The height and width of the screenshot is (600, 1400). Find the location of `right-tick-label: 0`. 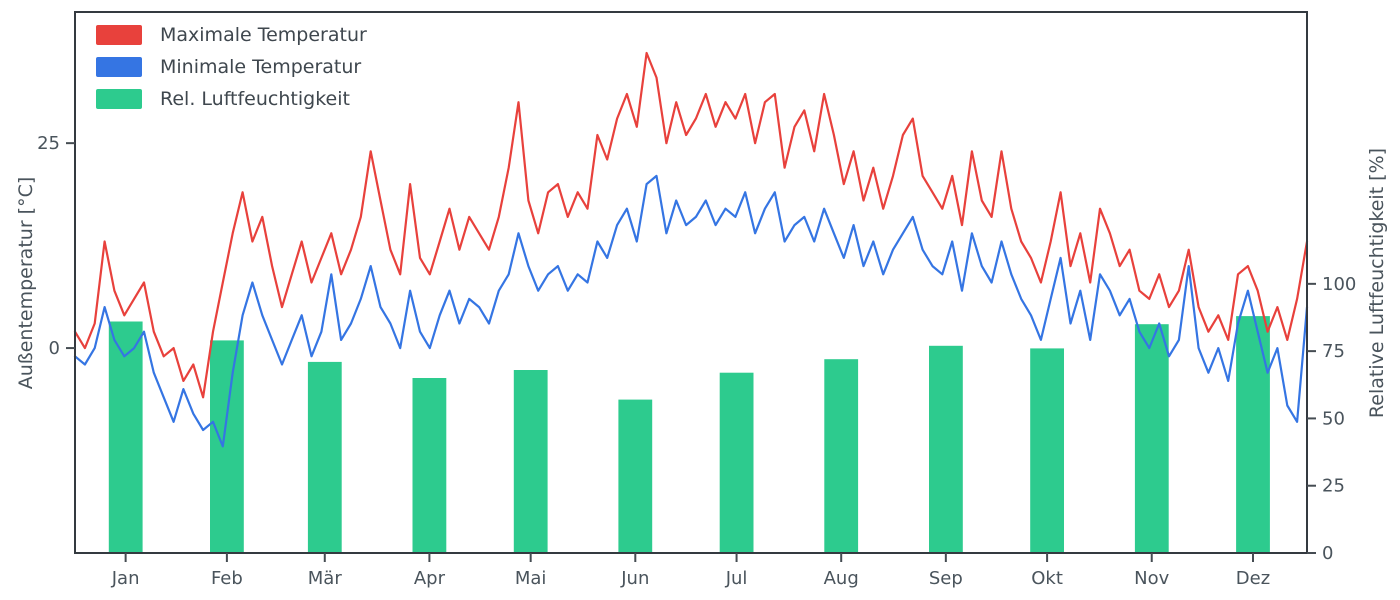

right-tick-label: 0 is located at coordinates (1327, 553).